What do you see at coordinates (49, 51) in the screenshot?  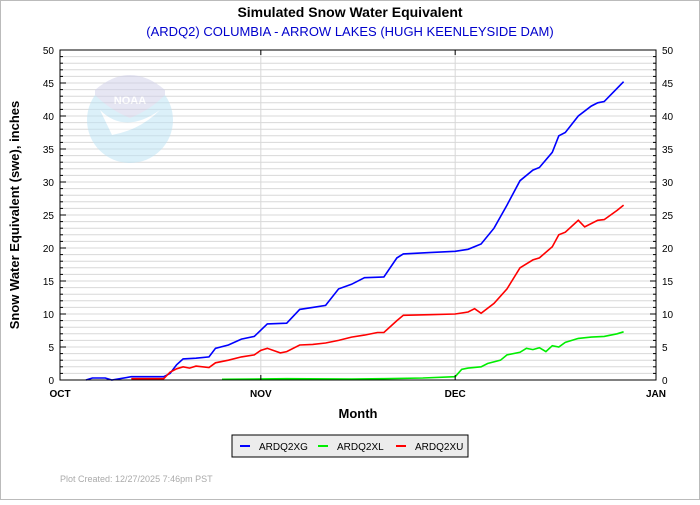 I see `y-tick-label: 50` at bounding box center [49, 51].